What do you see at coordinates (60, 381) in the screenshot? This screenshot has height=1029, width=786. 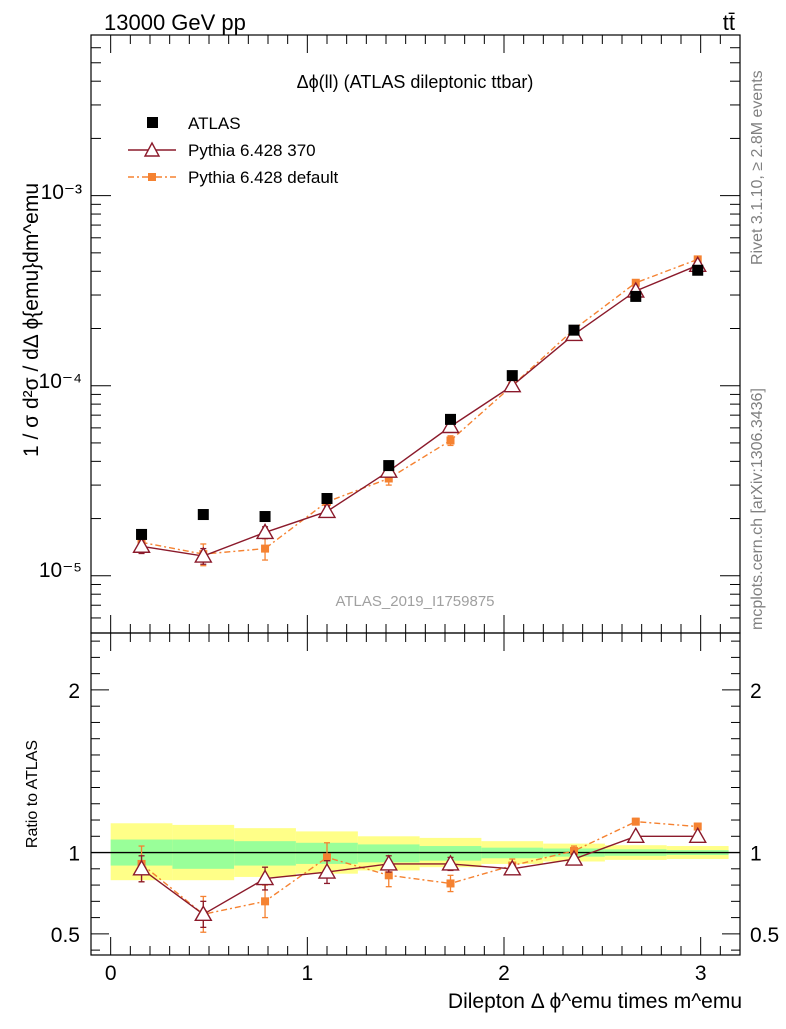 I see `main-y-tick-label-1e-4: 10⁻⁴` at bounding box center [60, 381].